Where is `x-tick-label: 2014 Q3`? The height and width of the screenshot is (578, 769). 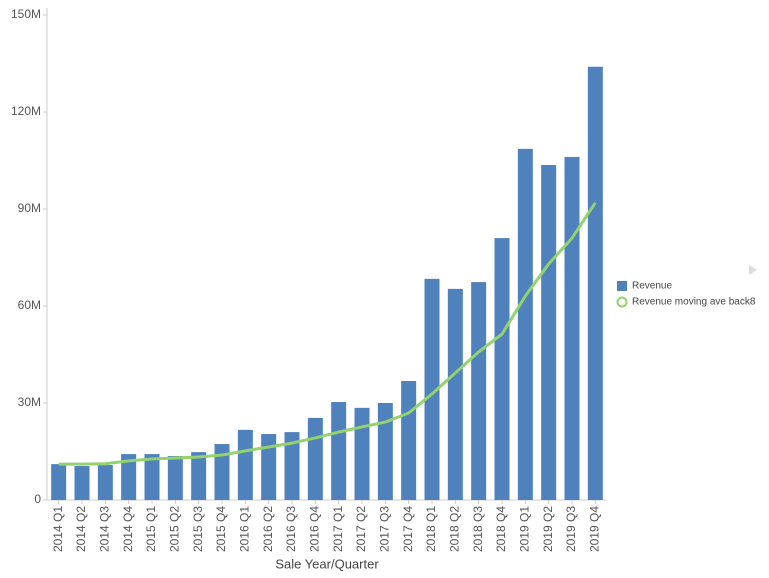 x-tick-label: 2014 Q3 is located at coordinates (105, 529).